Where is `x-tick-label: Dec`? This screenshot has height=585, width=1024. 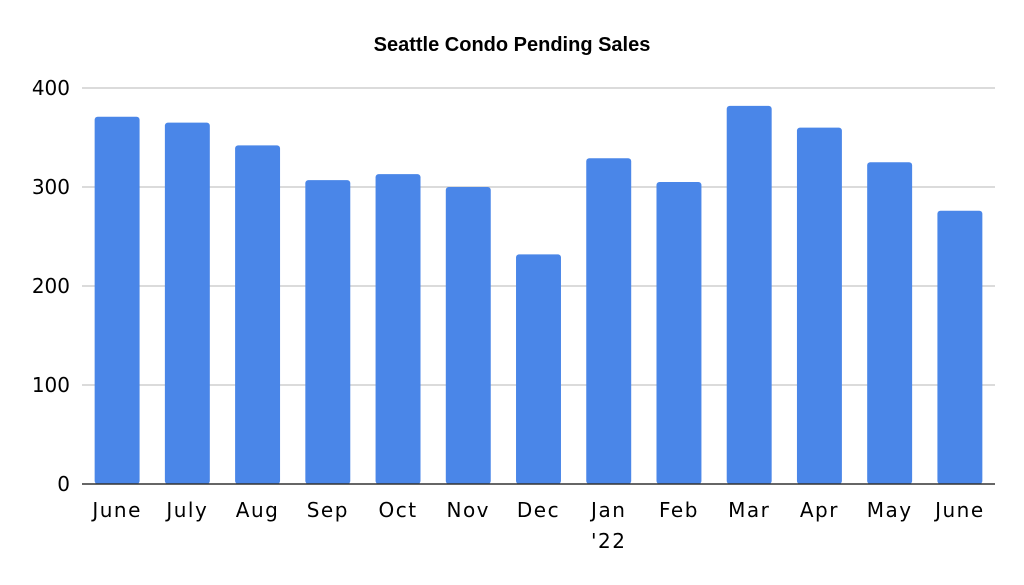 x-tick-label: Dec is located at coordinates (538, 510).